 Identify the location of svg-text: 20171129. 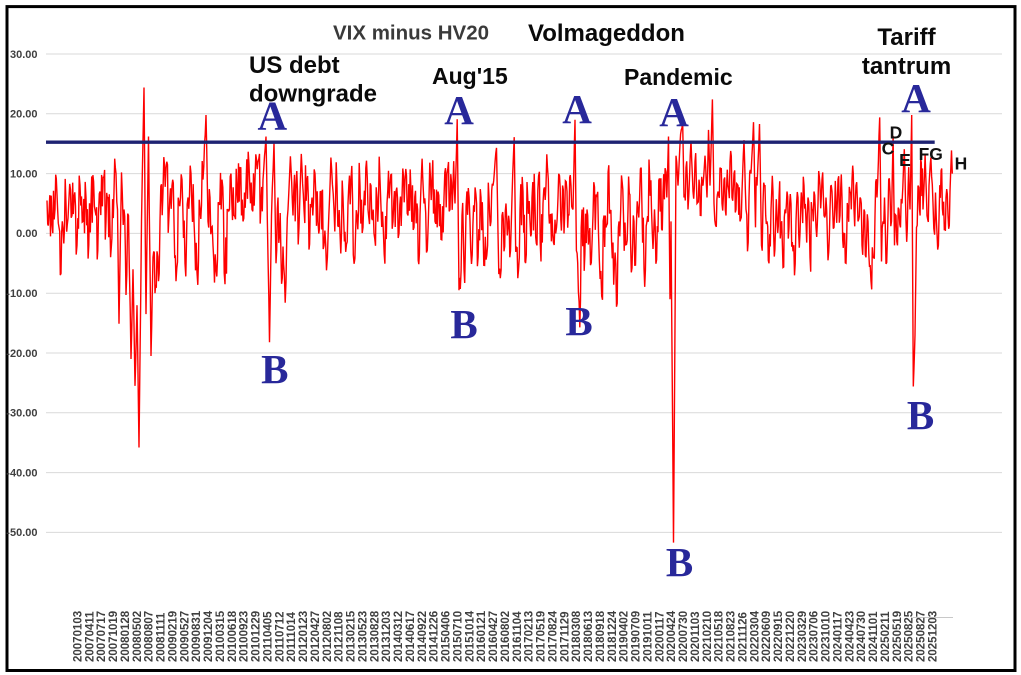
(565, 636).